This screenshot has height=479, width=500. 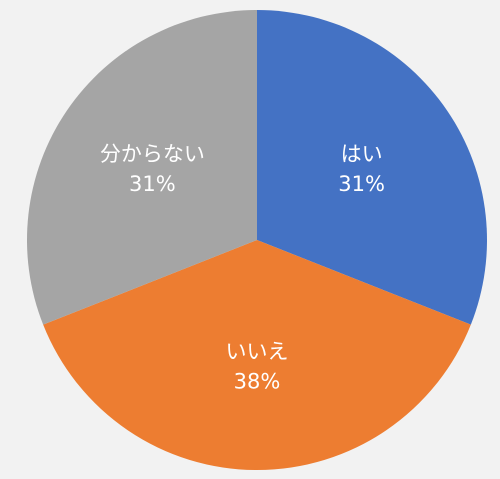 What do you see at coordinates (257, 352) in the screenshot?
I see `slice-category-label: いいえ` at bounding box center [257, 352].